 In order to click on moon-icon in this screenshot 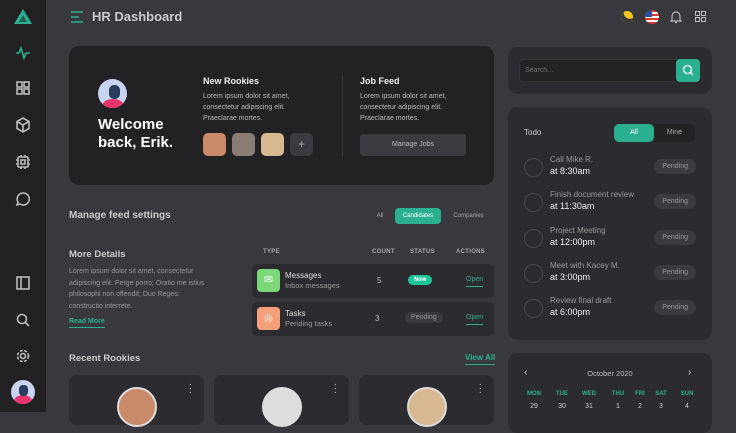, I will do `click(627, 17)`.